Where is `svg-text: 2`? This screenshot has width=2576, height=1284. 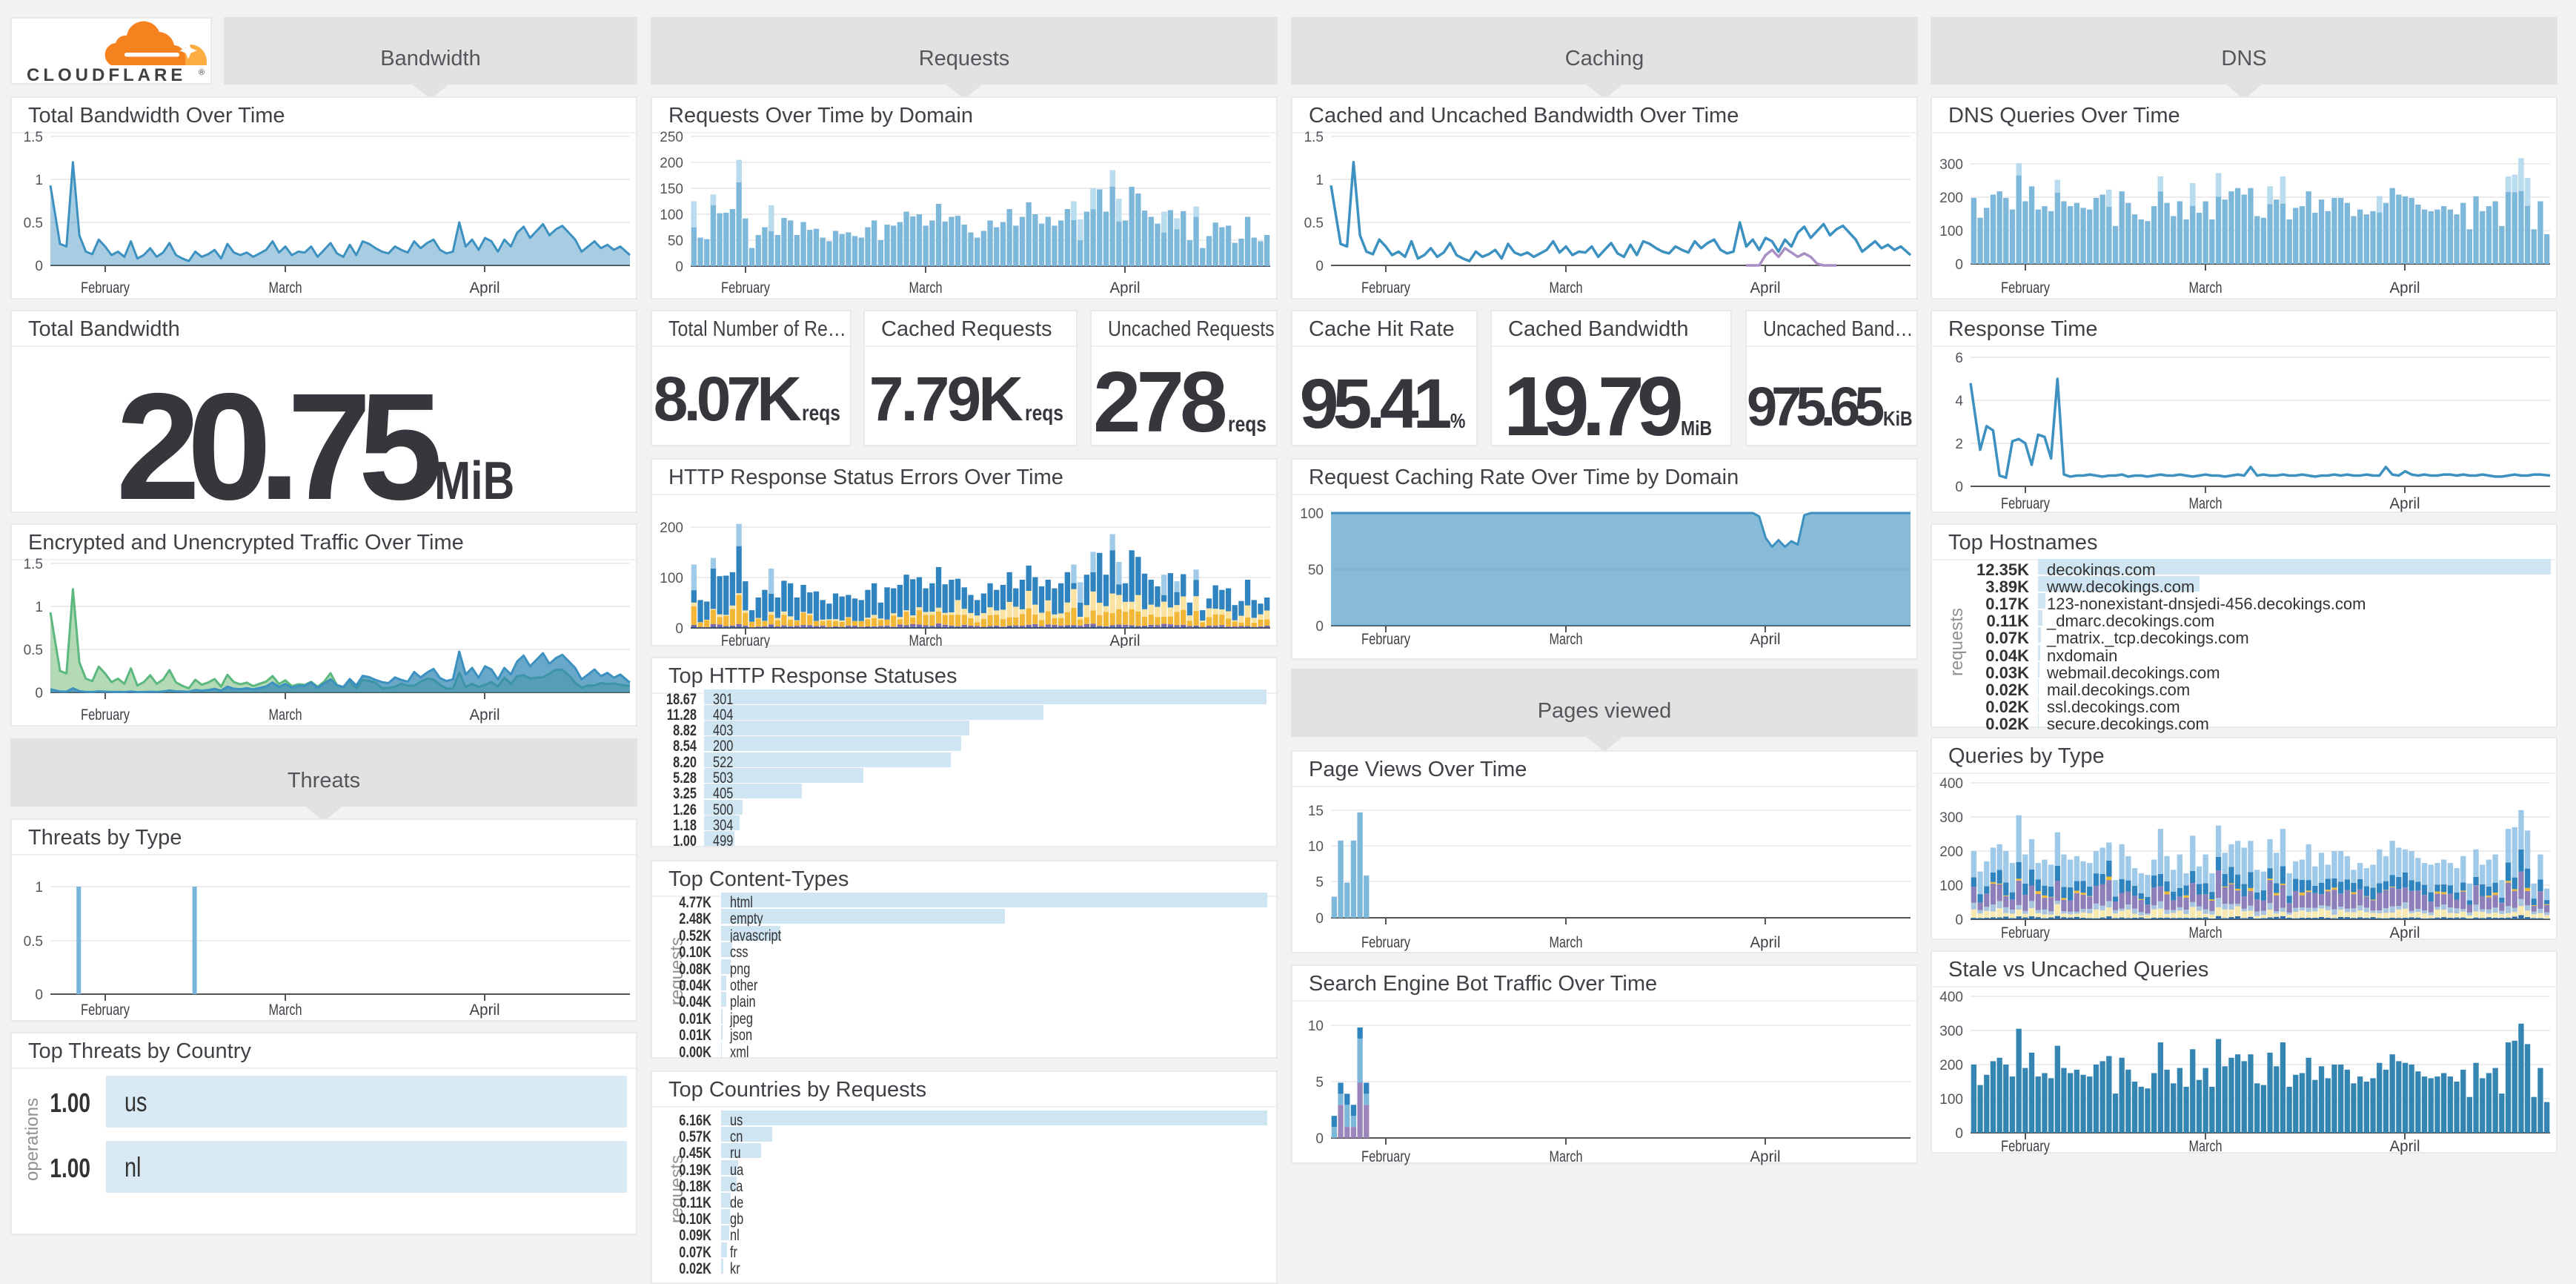
svg-text: 2 is located at coordinates (1959, 444).